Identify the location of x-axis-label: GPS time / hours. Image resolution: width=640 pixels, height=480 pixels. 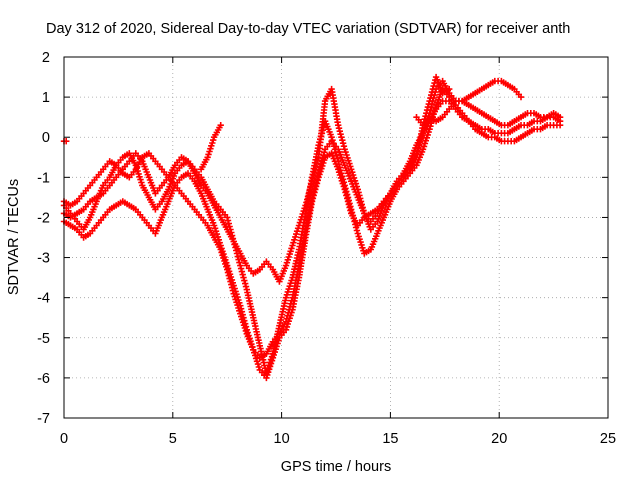
(336, 467).